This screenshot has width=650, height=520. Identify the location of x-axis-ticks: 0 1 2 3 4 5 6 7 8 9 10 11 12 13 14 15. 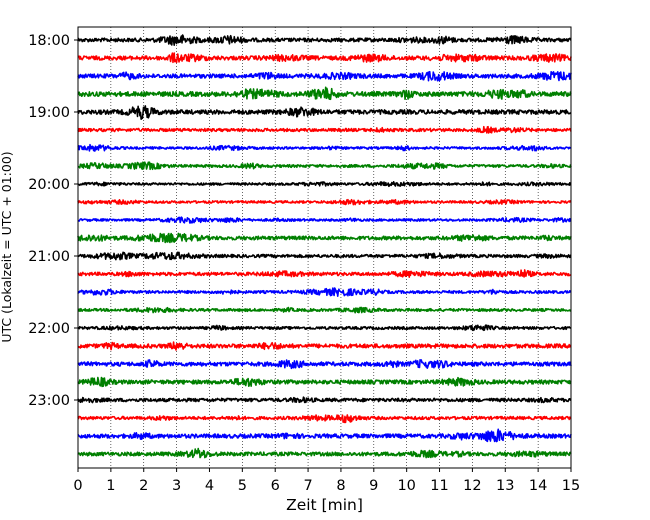
(326, 481).